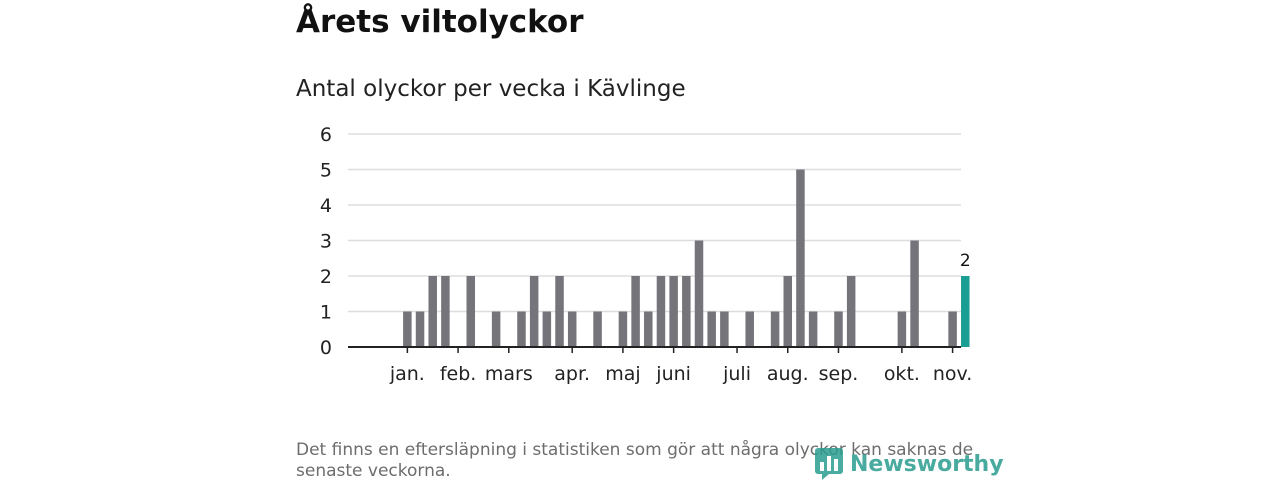 The image size is (1280, 482). What do you see at coordinates (440, 22) in the screenshot?
I see `page-title: Årets viltolyckor` at bounding box center [440, 22].